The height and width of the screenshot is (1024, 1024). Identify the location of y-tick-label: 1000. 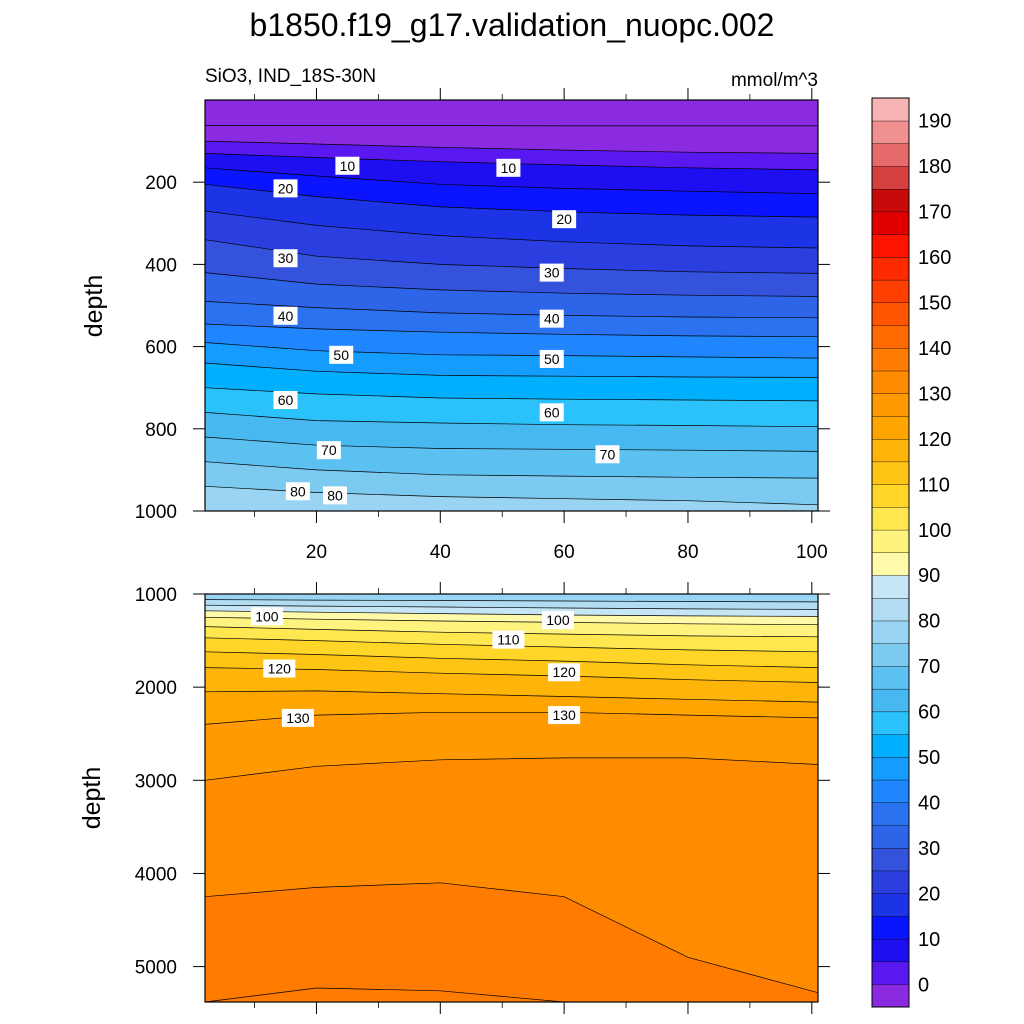
(156, 595).